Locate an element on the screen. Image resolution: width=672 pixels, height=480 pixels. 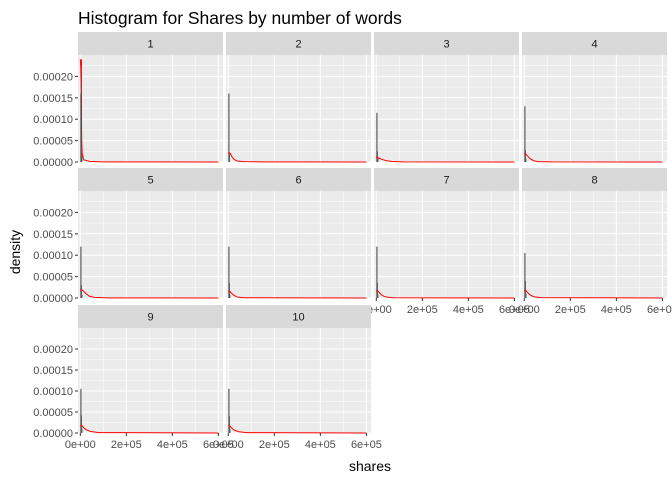
facet-strip-label: 1 is located at coordinates (150, 45).